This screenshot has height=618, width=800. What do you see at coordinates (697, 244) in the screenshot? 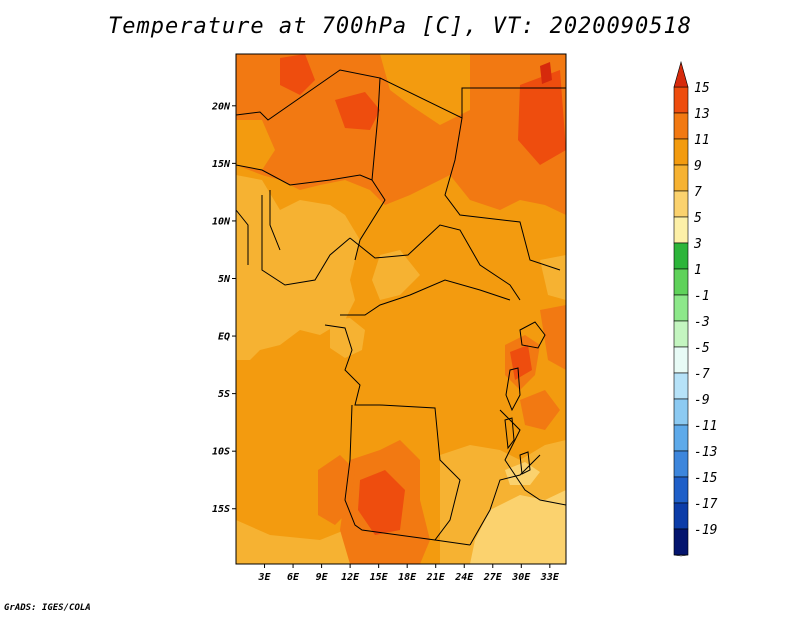
I see `colorbar-level-label: 3` at bounding box center [697, 244].